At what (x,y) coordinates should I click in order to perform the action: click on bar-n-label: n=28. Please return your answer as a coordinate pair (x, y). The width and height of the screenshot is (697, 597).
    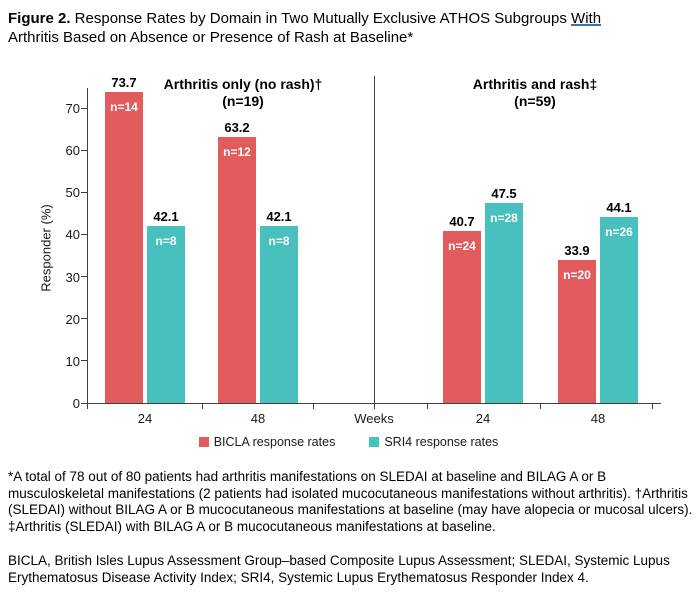
    Looking at the image, I should click on (504, 217).